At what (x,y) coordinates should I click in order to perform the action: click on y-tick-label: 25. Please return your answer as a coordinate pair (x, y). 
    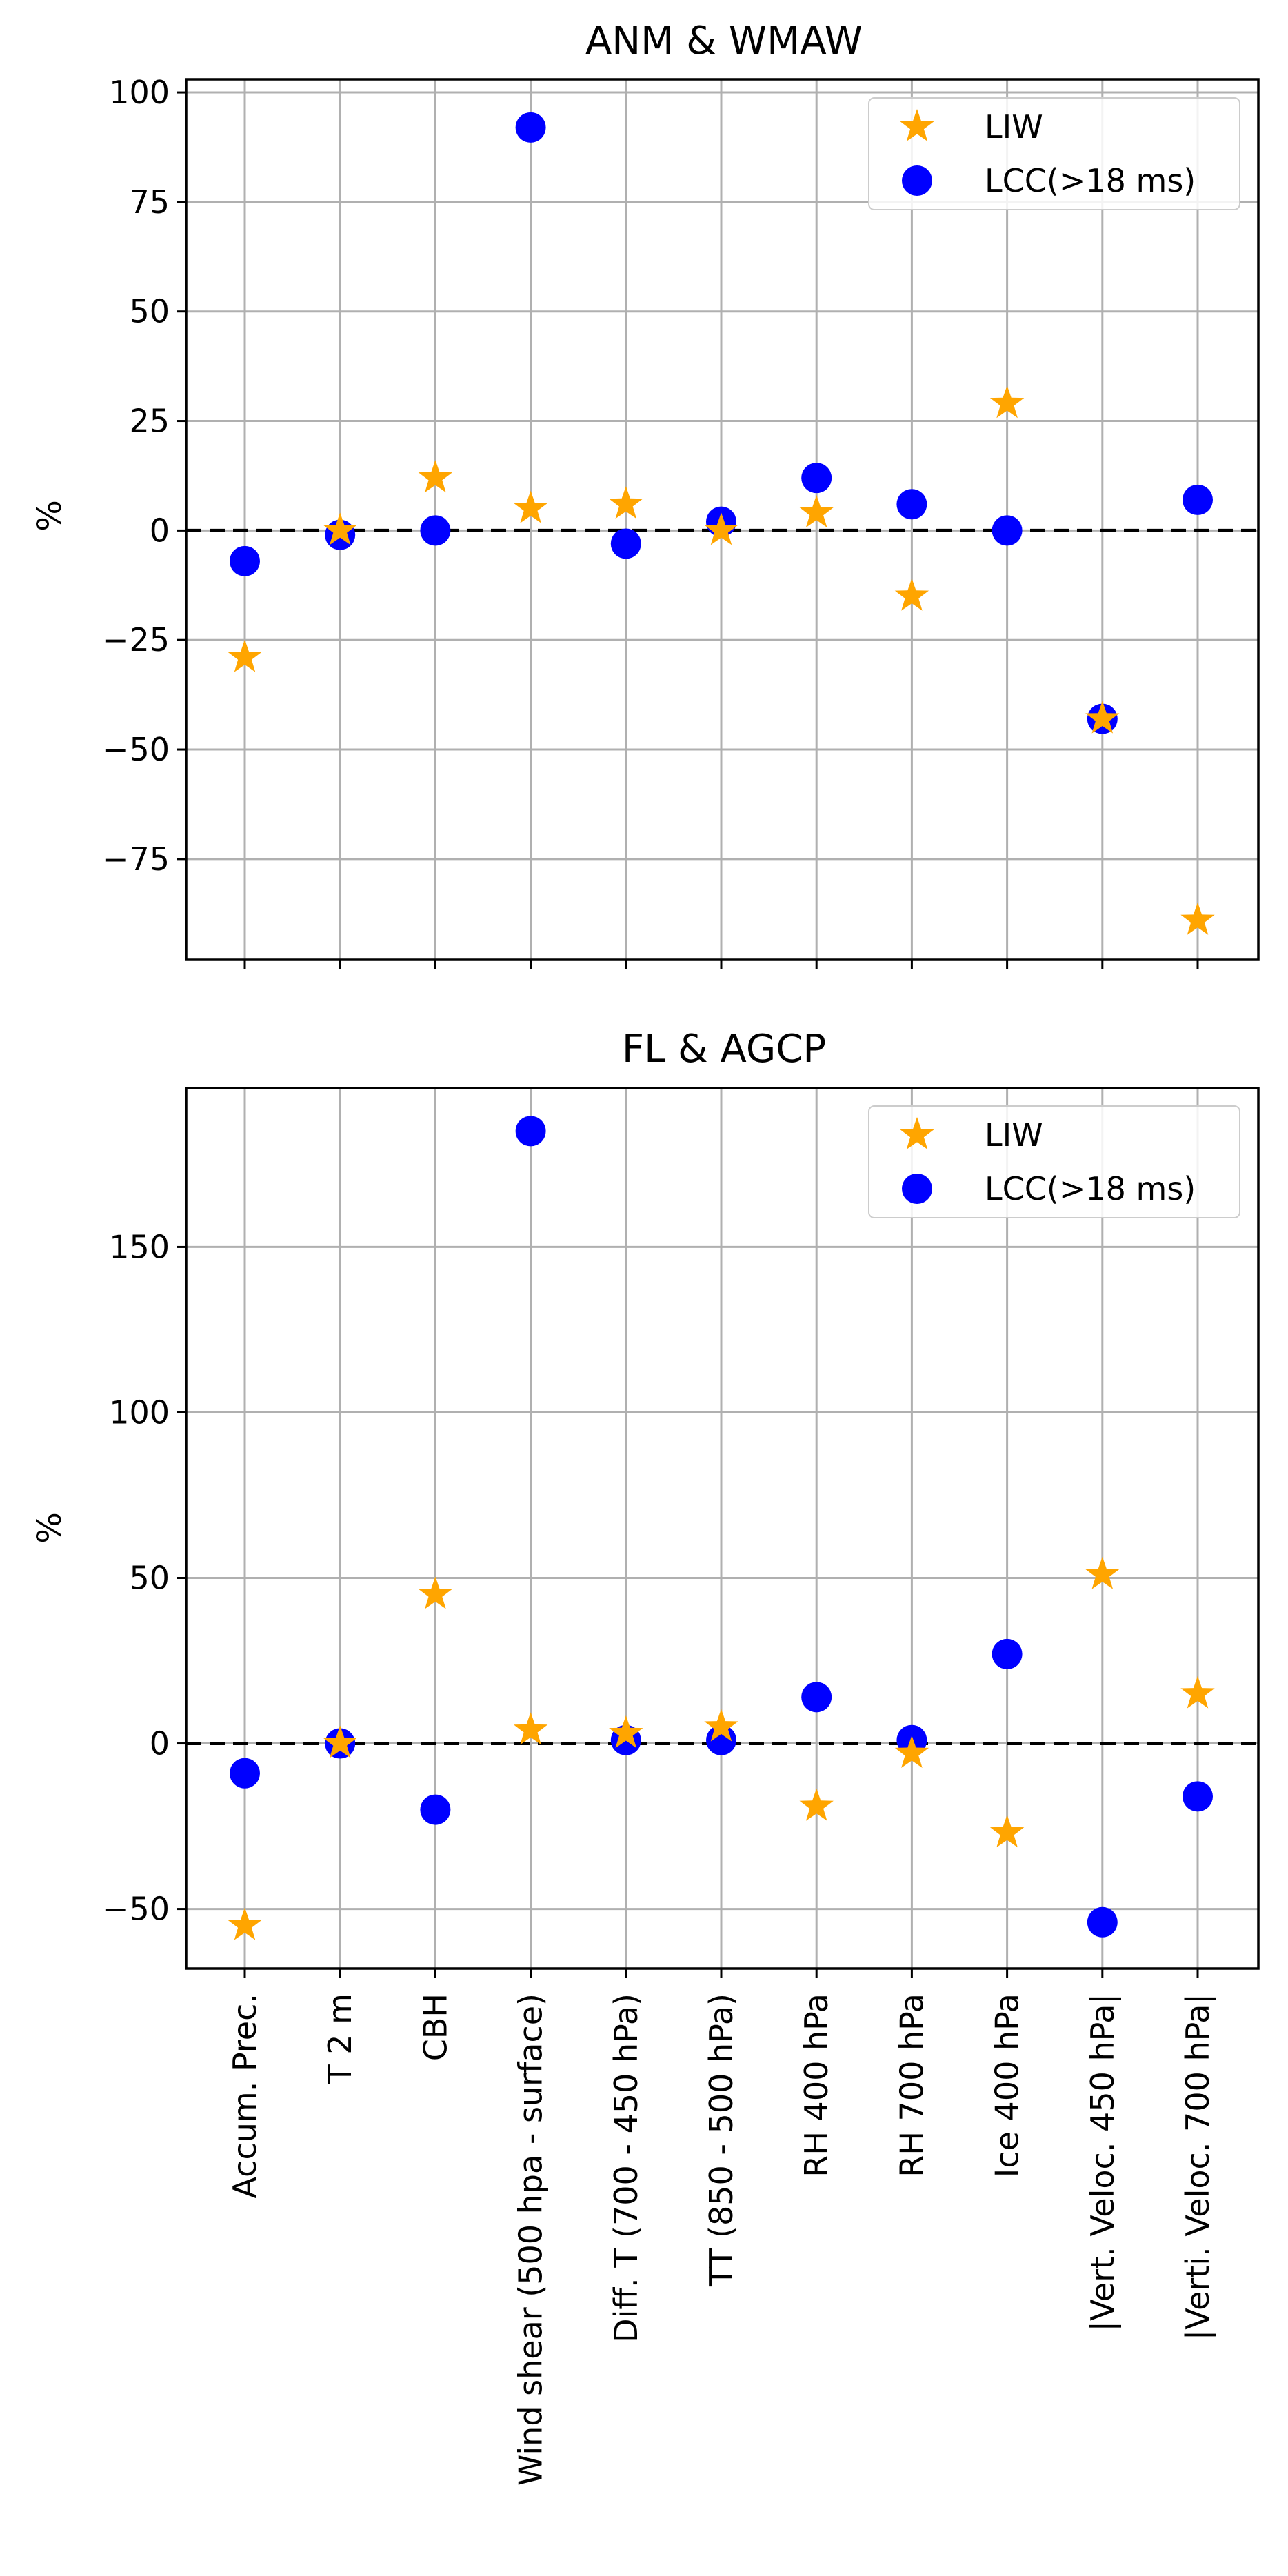
    Looking at the image, I should click on (149, 421).